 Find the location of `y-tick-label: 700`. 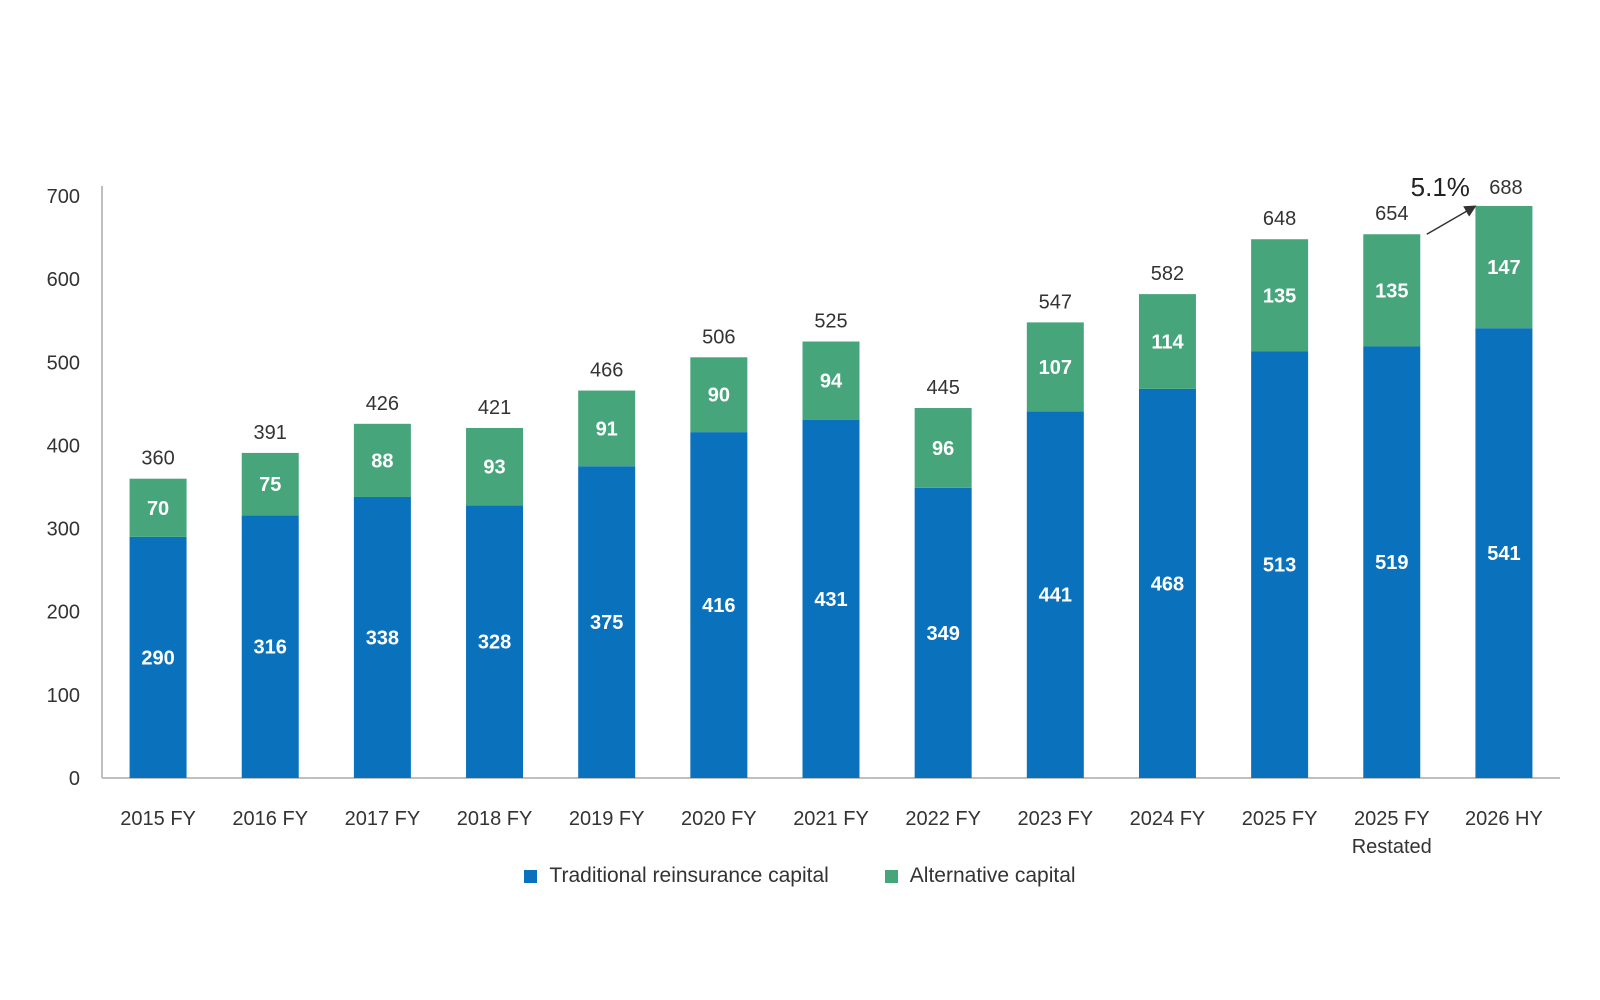

y-tick-label: 700 is located at coordinates (63, 197).